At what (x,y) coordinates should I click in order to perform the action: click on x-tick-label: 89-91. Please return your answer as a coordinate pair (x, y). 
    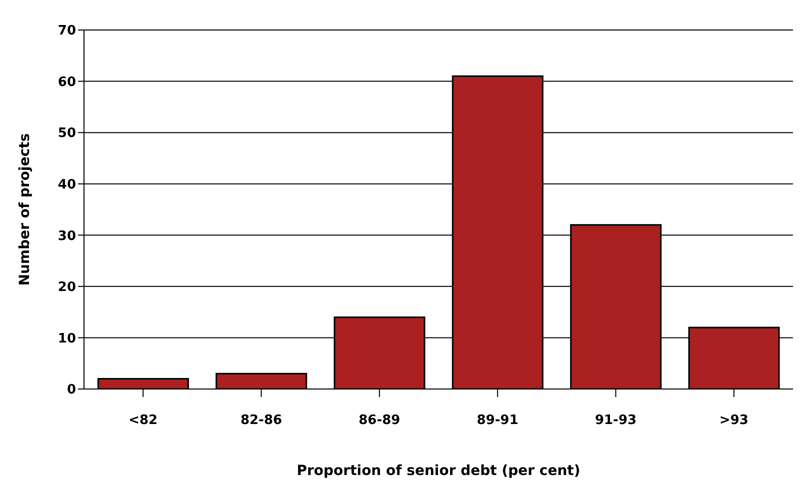
    Looking at the image, I should click on (497, 420).